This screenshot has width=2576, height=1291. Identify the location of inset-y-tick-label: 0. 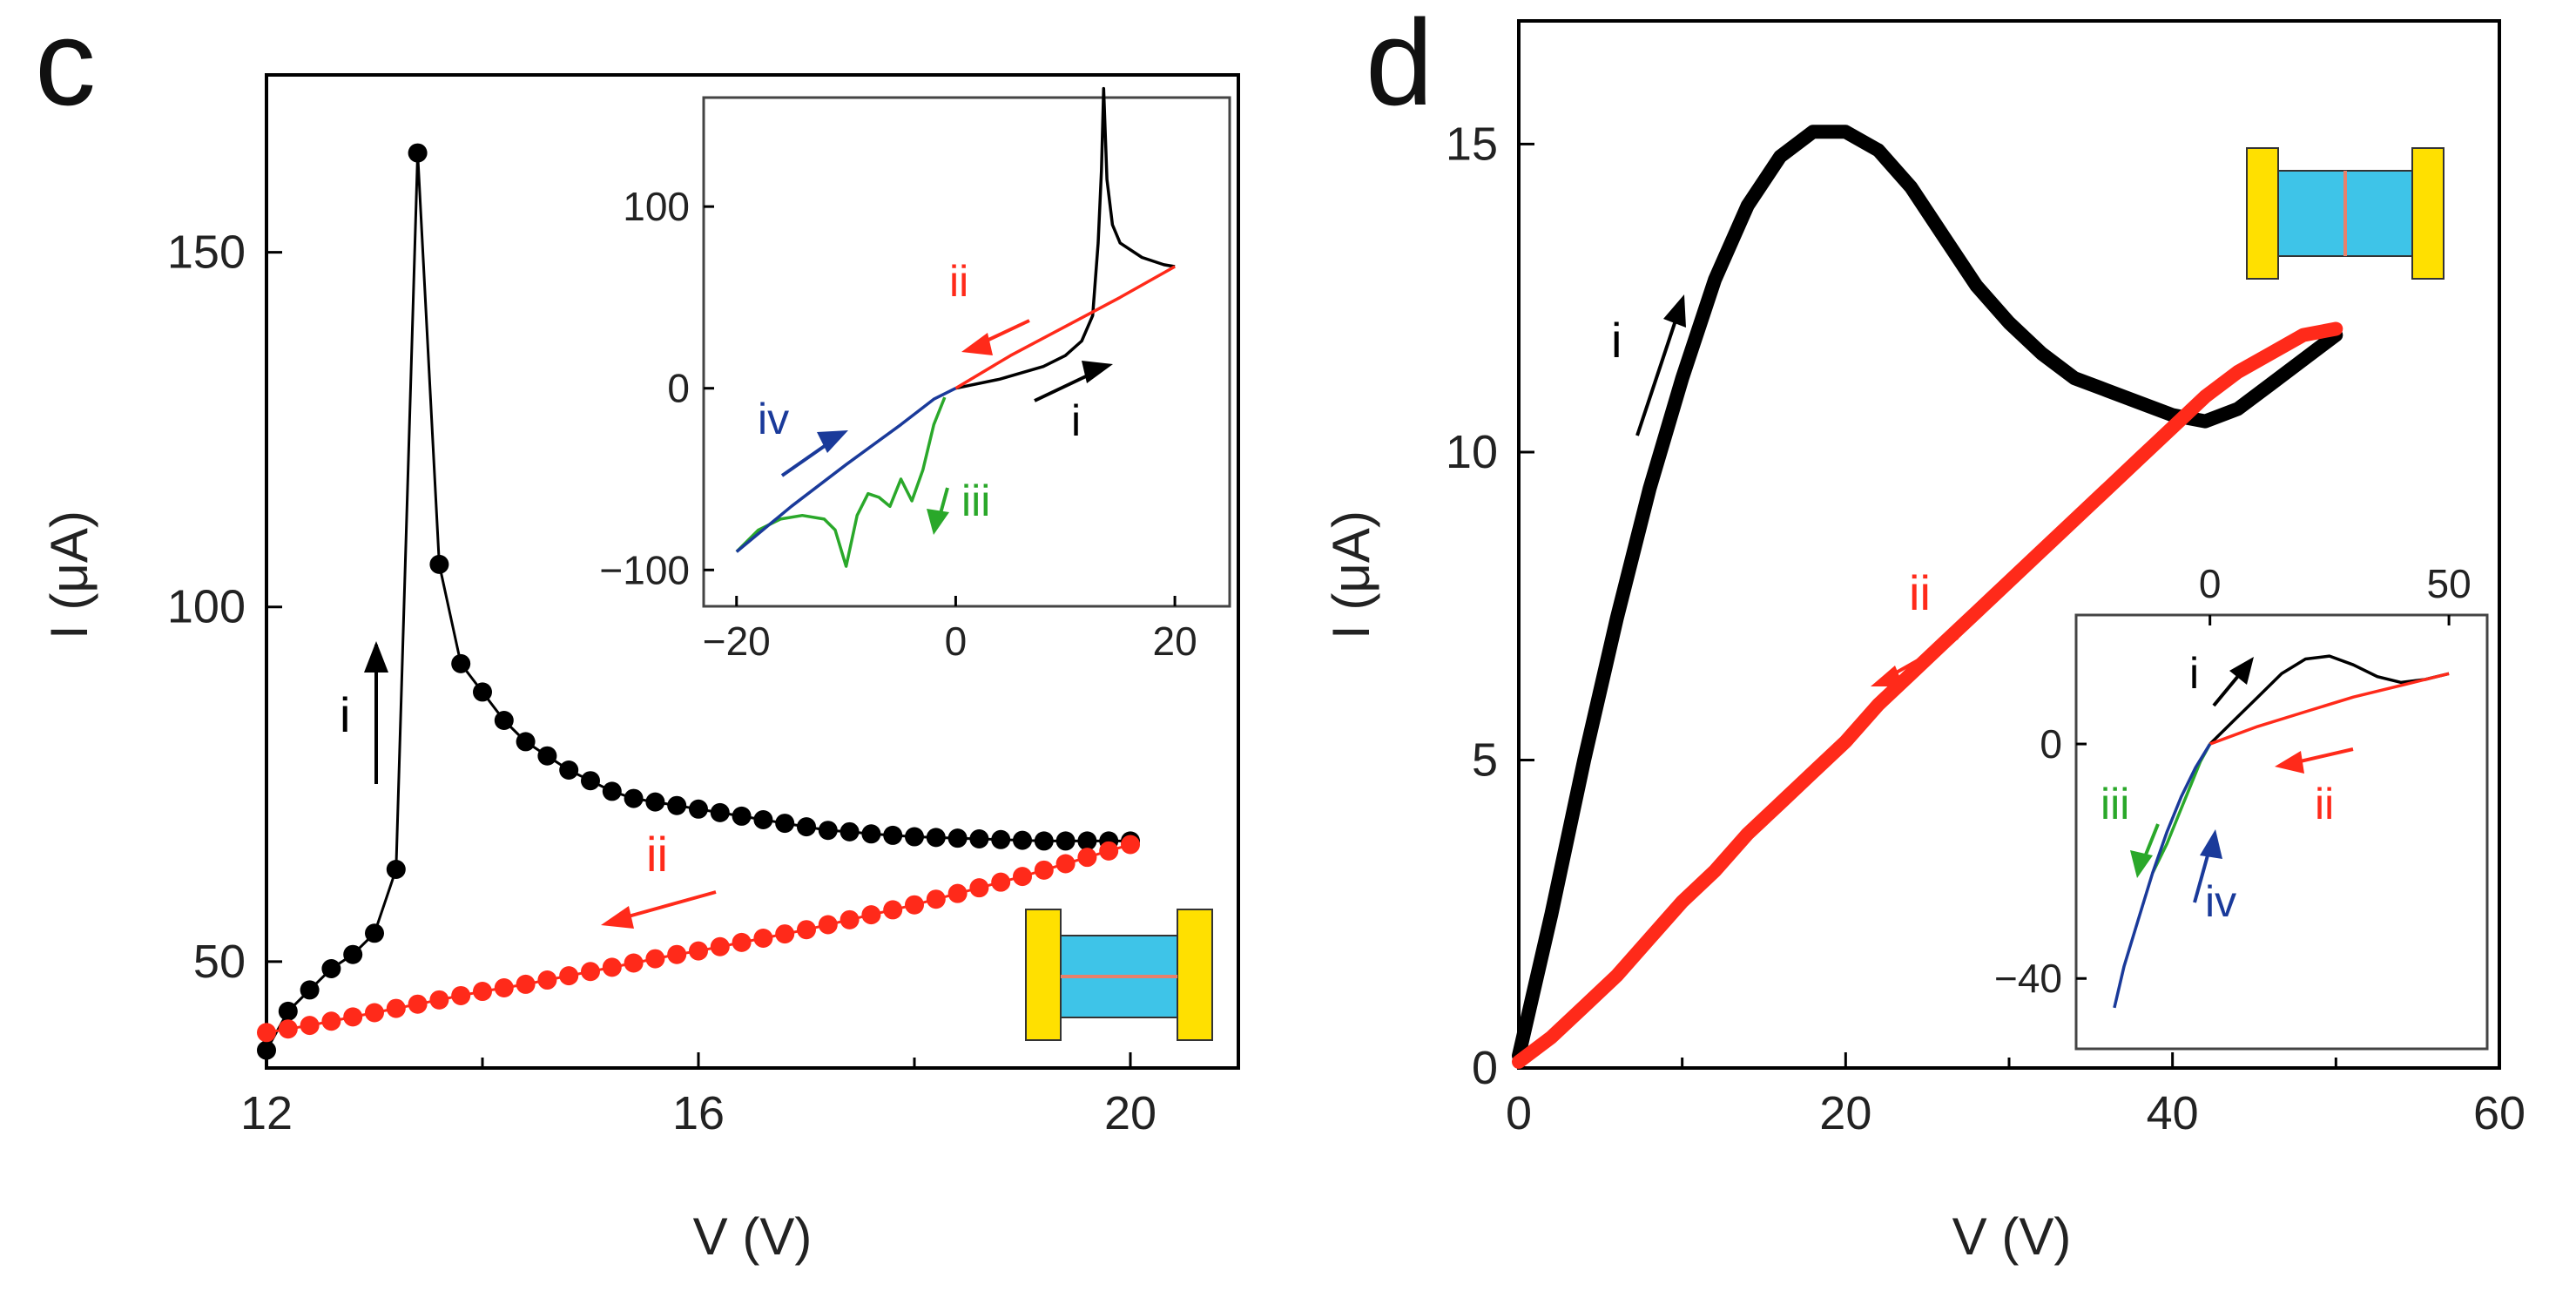
(2051, 744).